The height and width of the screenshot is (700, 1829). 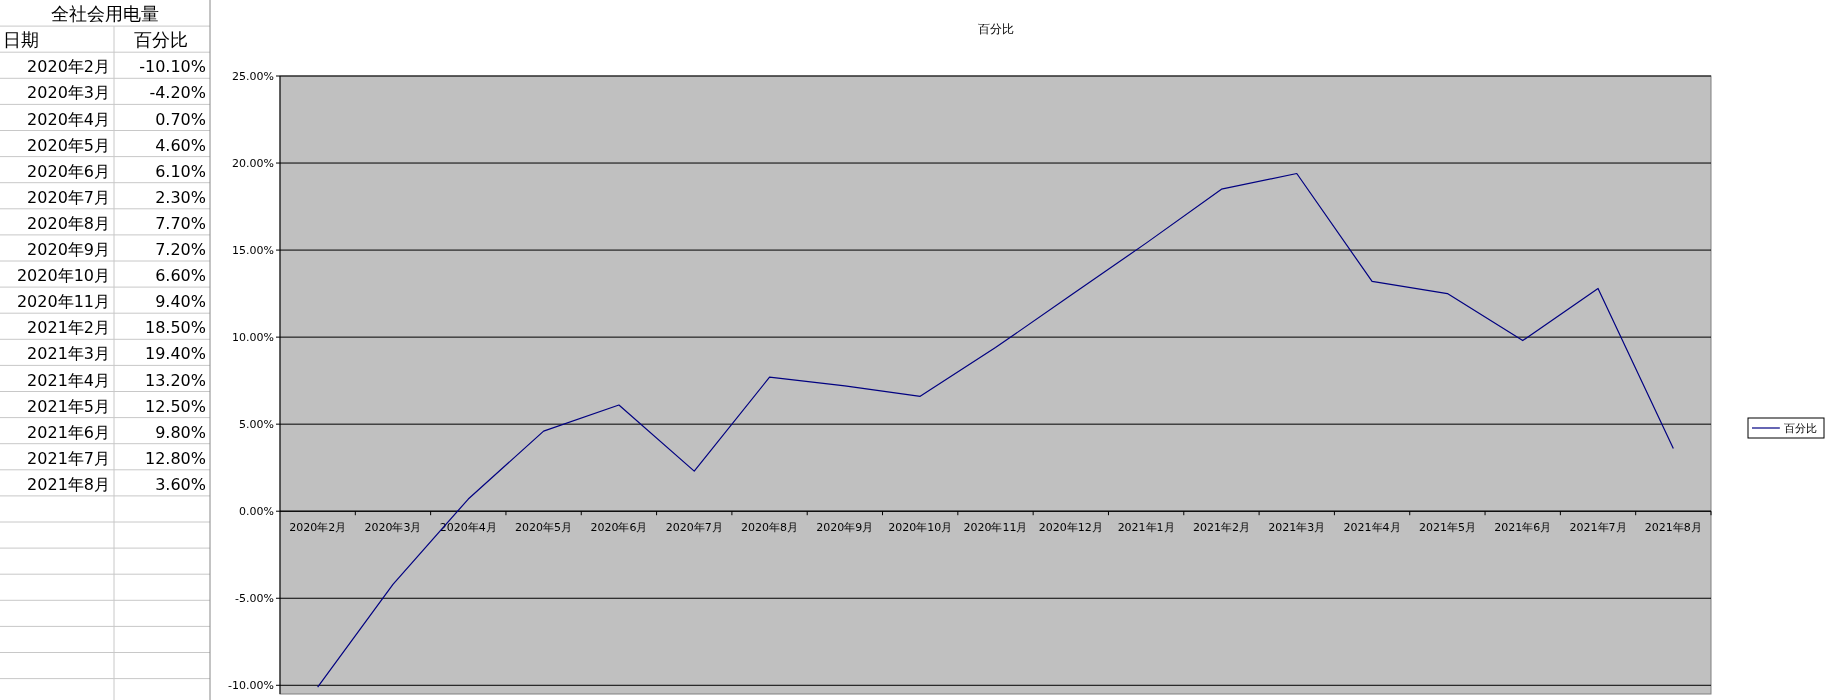 What do you see at coordinates (105, 14) in the screenshot?
I see `text: 全社会用电量` at bounding box center [105, 14].